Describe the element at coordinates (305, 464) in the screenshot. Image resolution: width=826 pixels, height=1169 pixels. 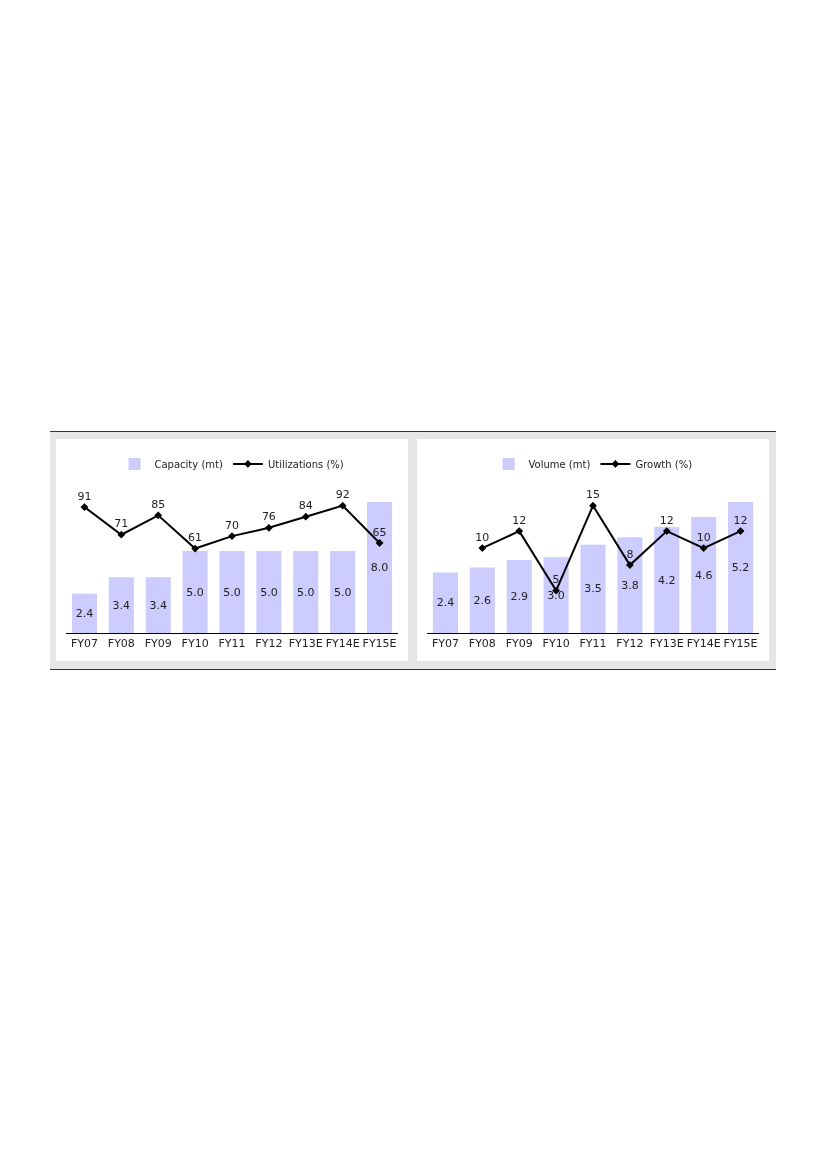
I see `legend-label: Utilizations (%)` at that location.